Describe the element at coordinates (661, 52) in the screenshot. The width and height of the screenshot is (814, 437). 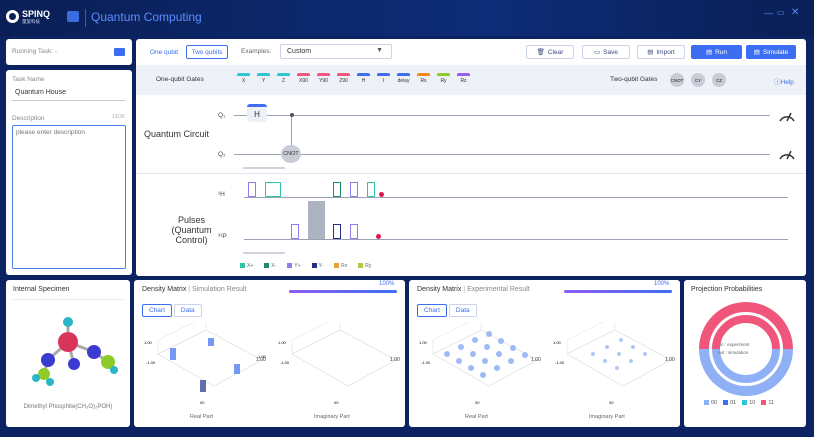
I see `import-button: ▤ Import` at that location.